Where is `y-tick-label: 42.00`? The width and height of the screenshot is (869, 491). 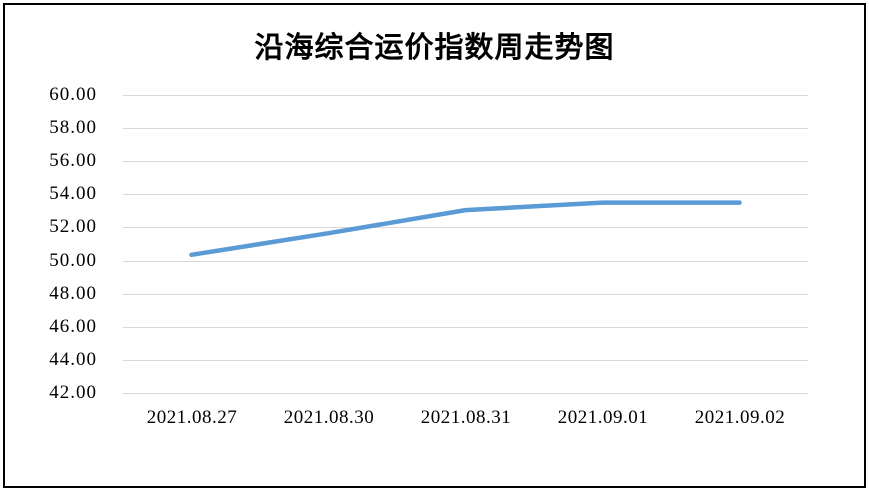 y-tick-label: 42.00 is located at coordinates (73, 392).